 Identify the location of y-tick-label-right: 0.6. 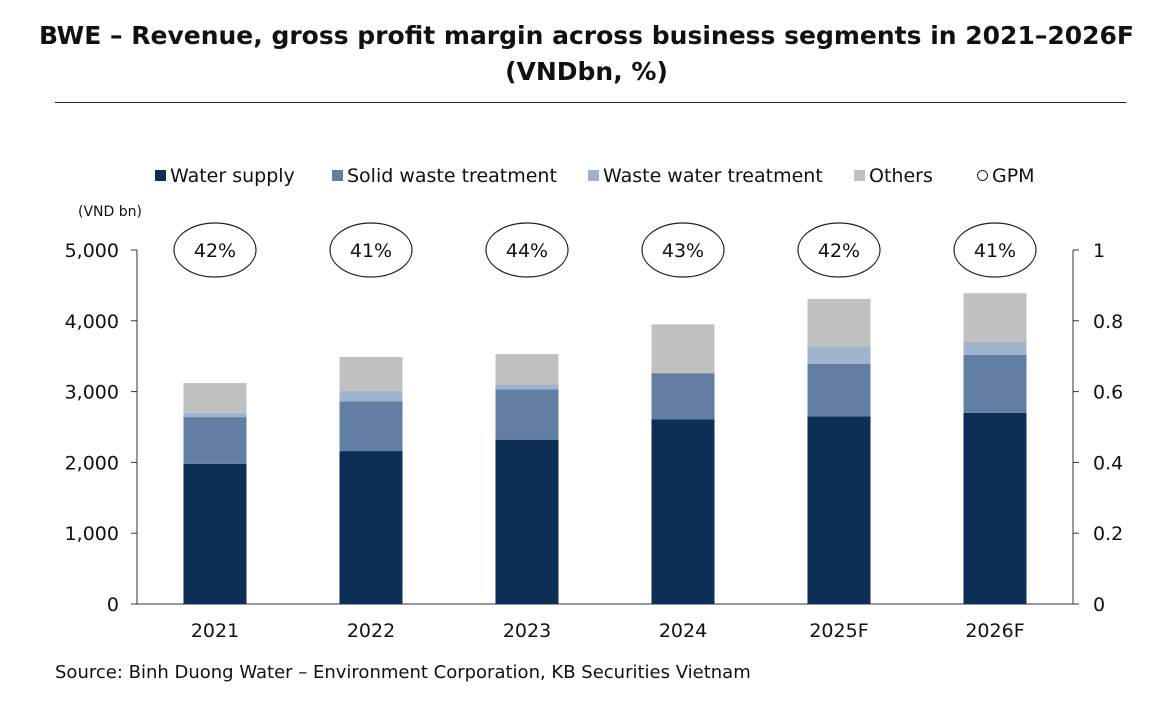
(1108, 393).